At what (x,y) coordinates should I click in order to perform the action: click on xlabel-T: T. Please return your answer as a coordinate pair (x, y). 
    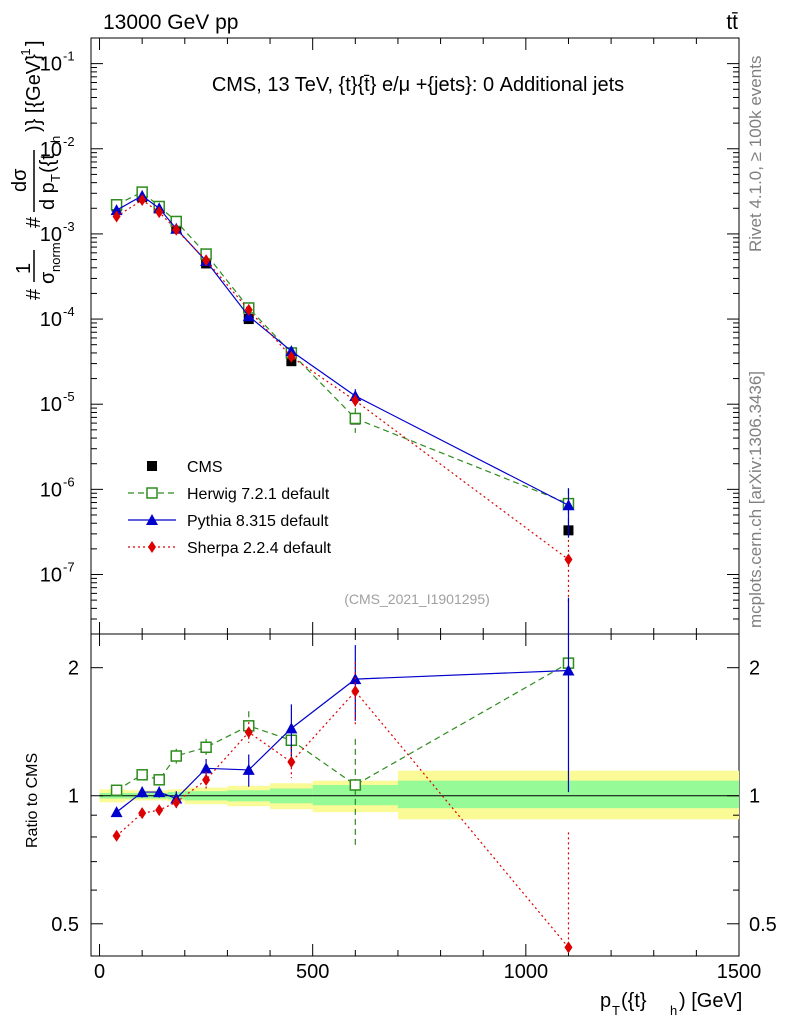
    Looking at the image, I should click on (616, 1010).